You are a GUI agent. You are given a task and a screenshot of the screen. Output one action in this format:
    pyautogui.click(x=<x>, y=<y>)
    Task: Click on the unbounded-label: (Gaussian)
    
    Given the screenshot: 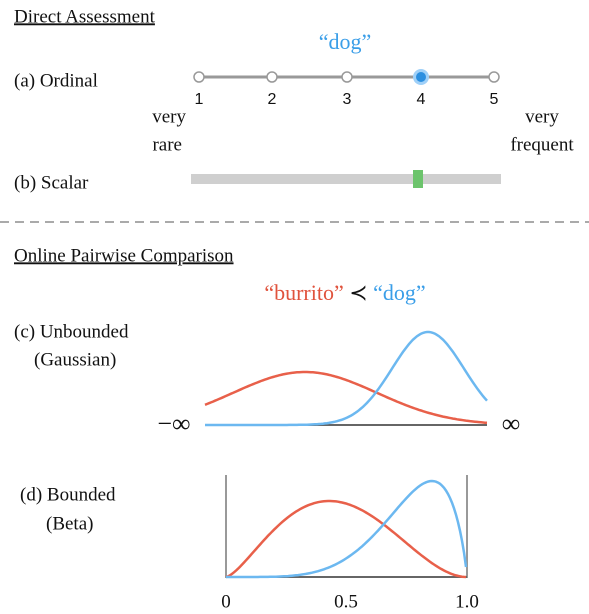 What is the action you would take?
    pyautogui.click(x=75, y=359)
    